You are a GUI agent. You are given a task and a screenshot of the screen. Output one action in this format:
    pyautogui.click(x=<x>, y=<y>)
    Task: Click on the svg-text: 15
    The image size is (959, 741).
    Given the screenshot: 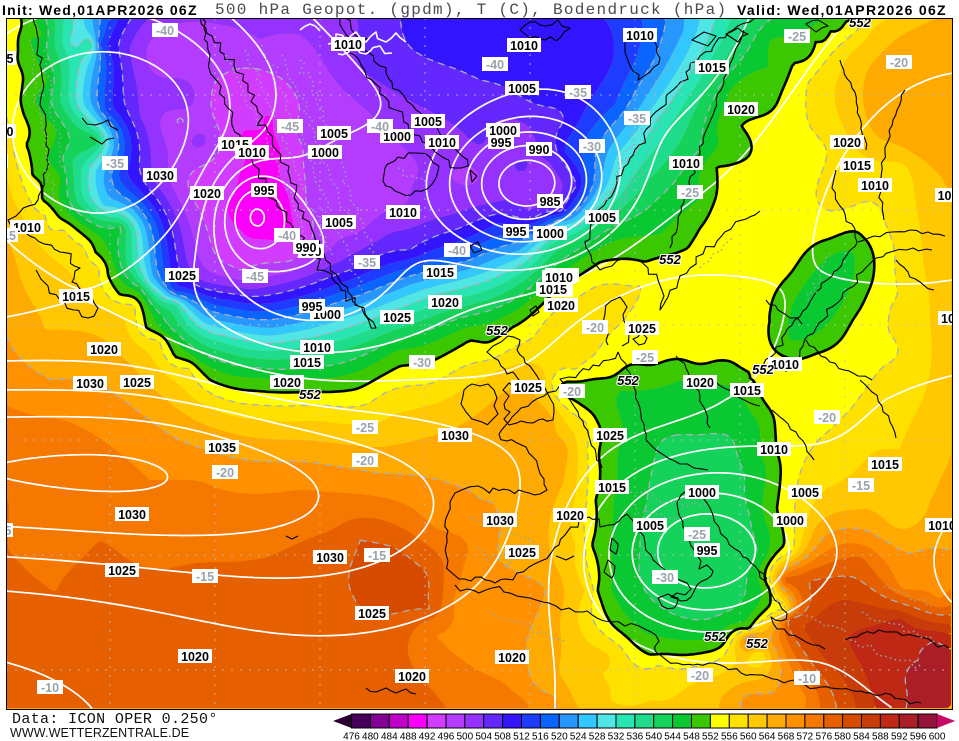 What is the action you would take?
    pyautogui.click(x=11, y=236)
    